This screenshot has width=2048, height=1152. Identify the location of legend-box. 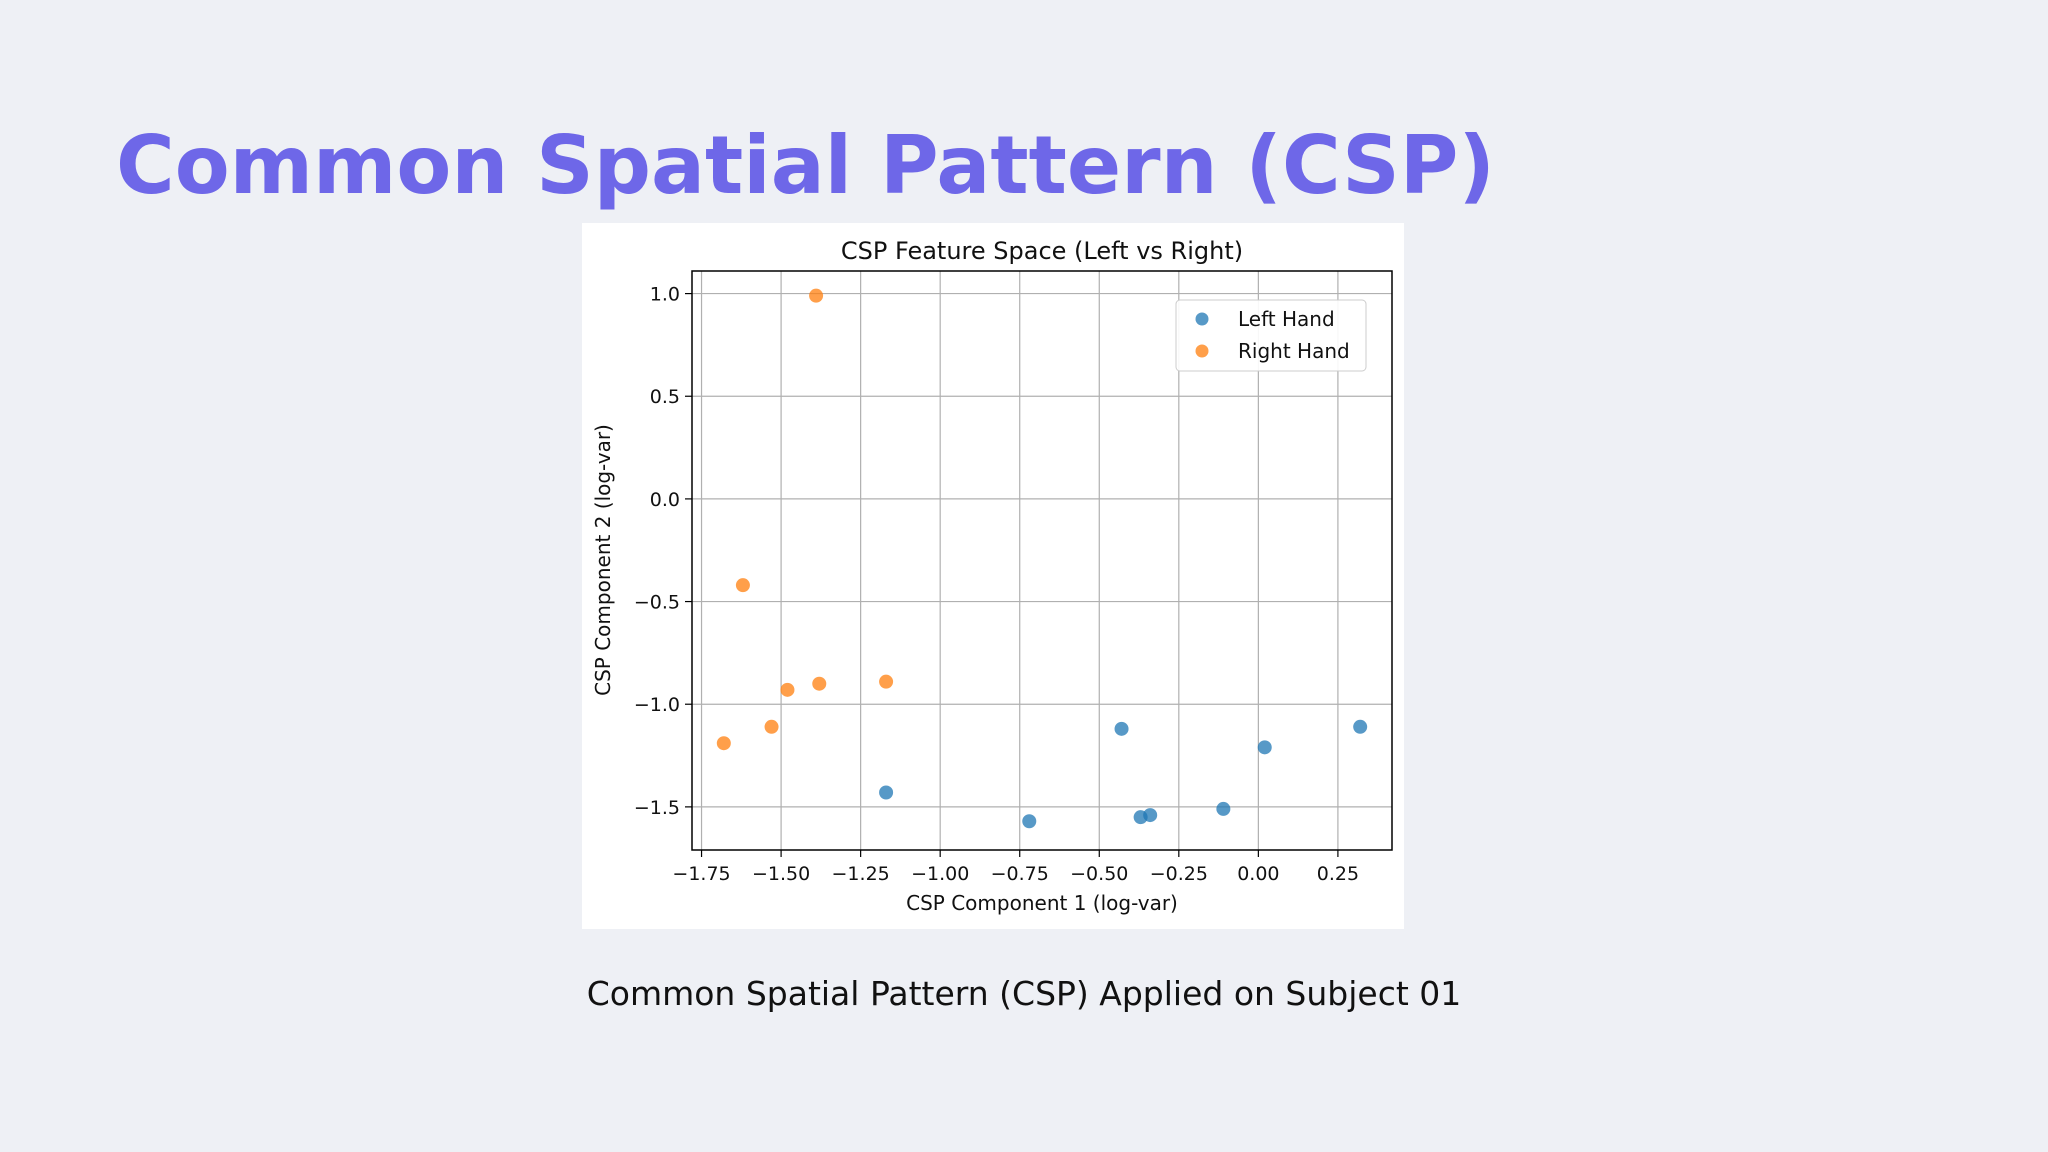
(1271, 335).